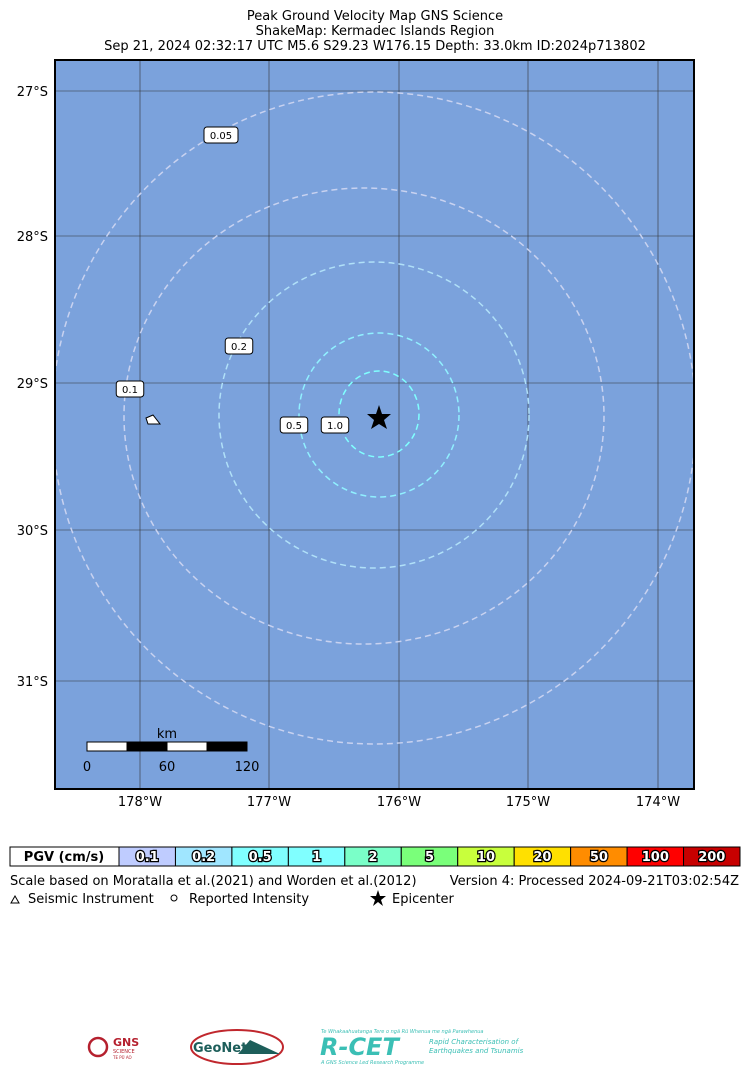  Describe the element at coordinates (122, 1057) in the screenshot. I see `gns-logo-maori: TE PŪ AO` at that location.